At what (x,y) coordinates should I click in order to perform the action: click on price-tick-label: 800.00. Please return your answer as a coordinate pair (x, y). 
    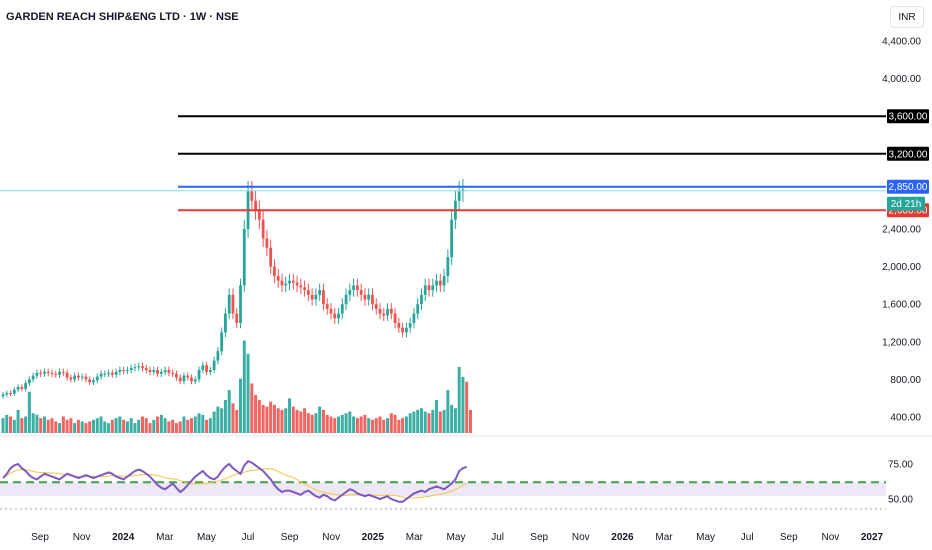
    Looking at the image, I should click on (905, 380).